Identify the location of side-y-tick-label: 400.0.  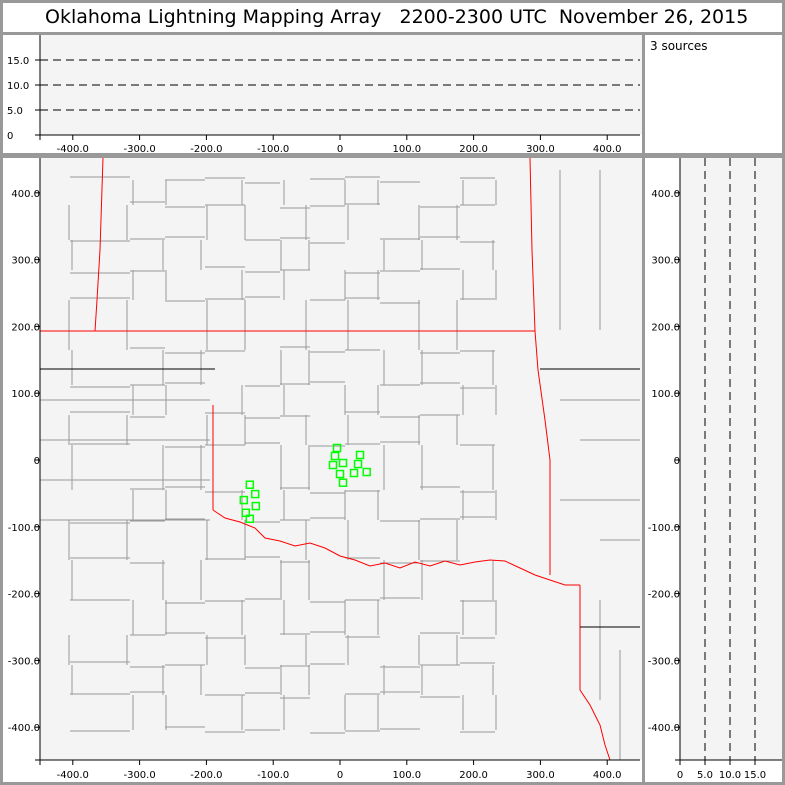
(665, 194).